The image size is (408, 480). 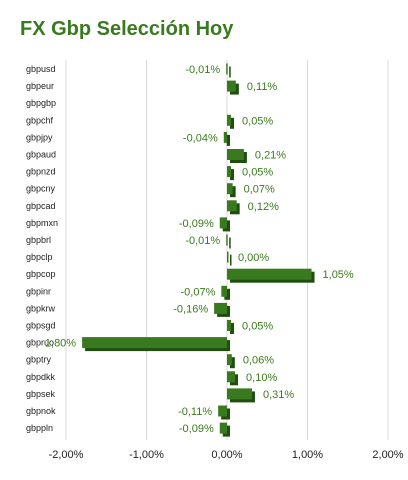 What do you see at coordinates (40, 120) in the screenshot?
I see `category-label: gbpchf` at bounding box center [40, 120].